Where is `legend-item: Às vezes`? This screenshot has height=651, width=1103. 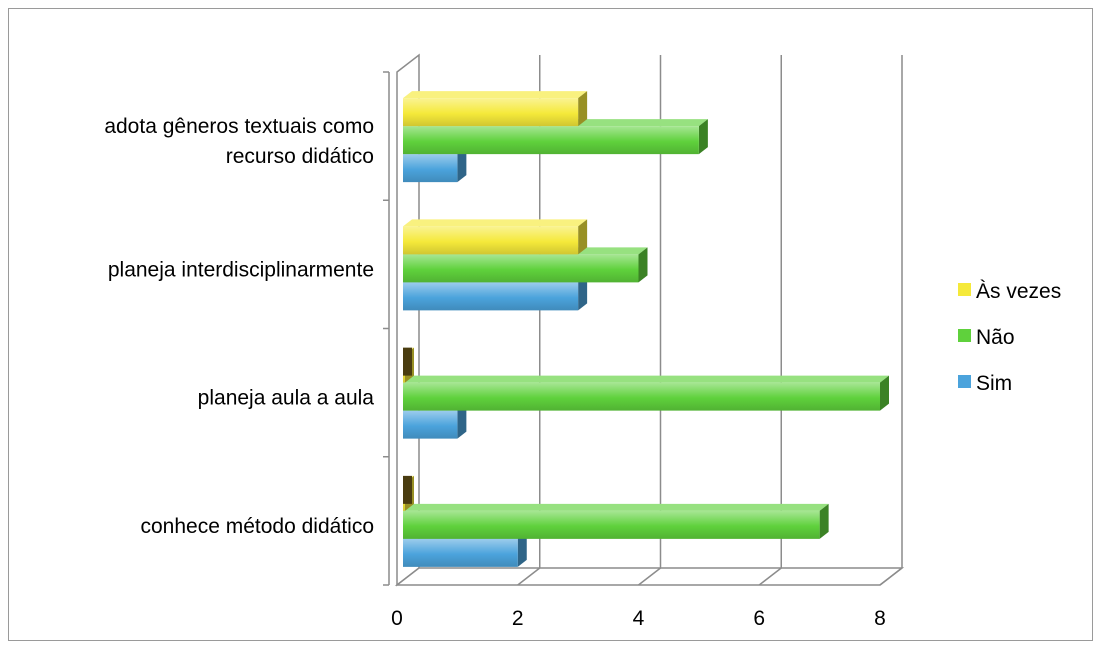 legend-item: Às vezes is located at coordinates (1009, 291).